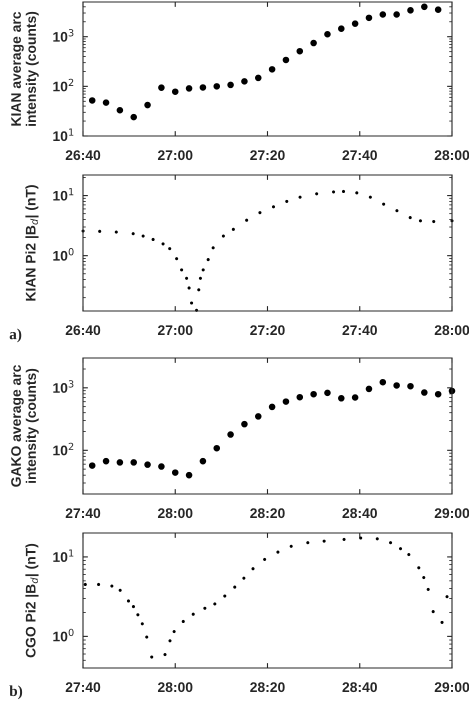 Image resolution: width=469 pixels, height=701 pixels. Describe the element at coordinates (32, 601) in the screenshot. I see `y-axis-title: CGO Pi2 |B$_{d}$| (nT)` at that location.